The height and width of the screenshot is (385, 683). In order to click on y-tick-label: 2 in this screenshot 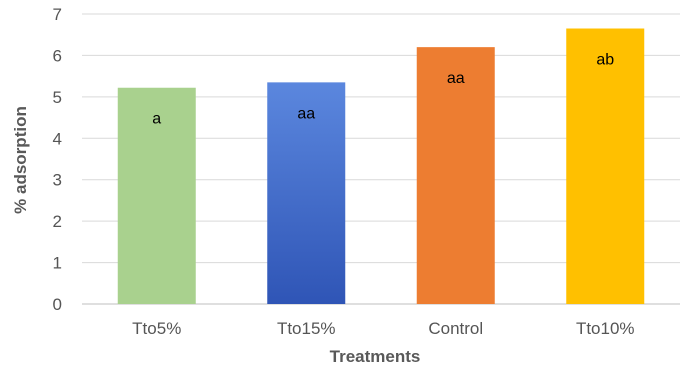, I will do `click(57, 221)`.